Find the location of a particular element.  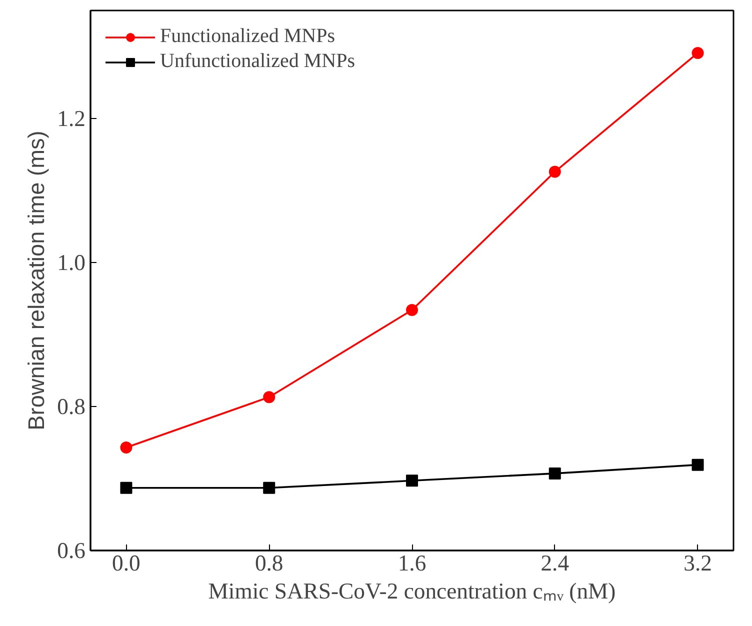

y-tick-label: 1.2 is located at coordinates (71, 118).